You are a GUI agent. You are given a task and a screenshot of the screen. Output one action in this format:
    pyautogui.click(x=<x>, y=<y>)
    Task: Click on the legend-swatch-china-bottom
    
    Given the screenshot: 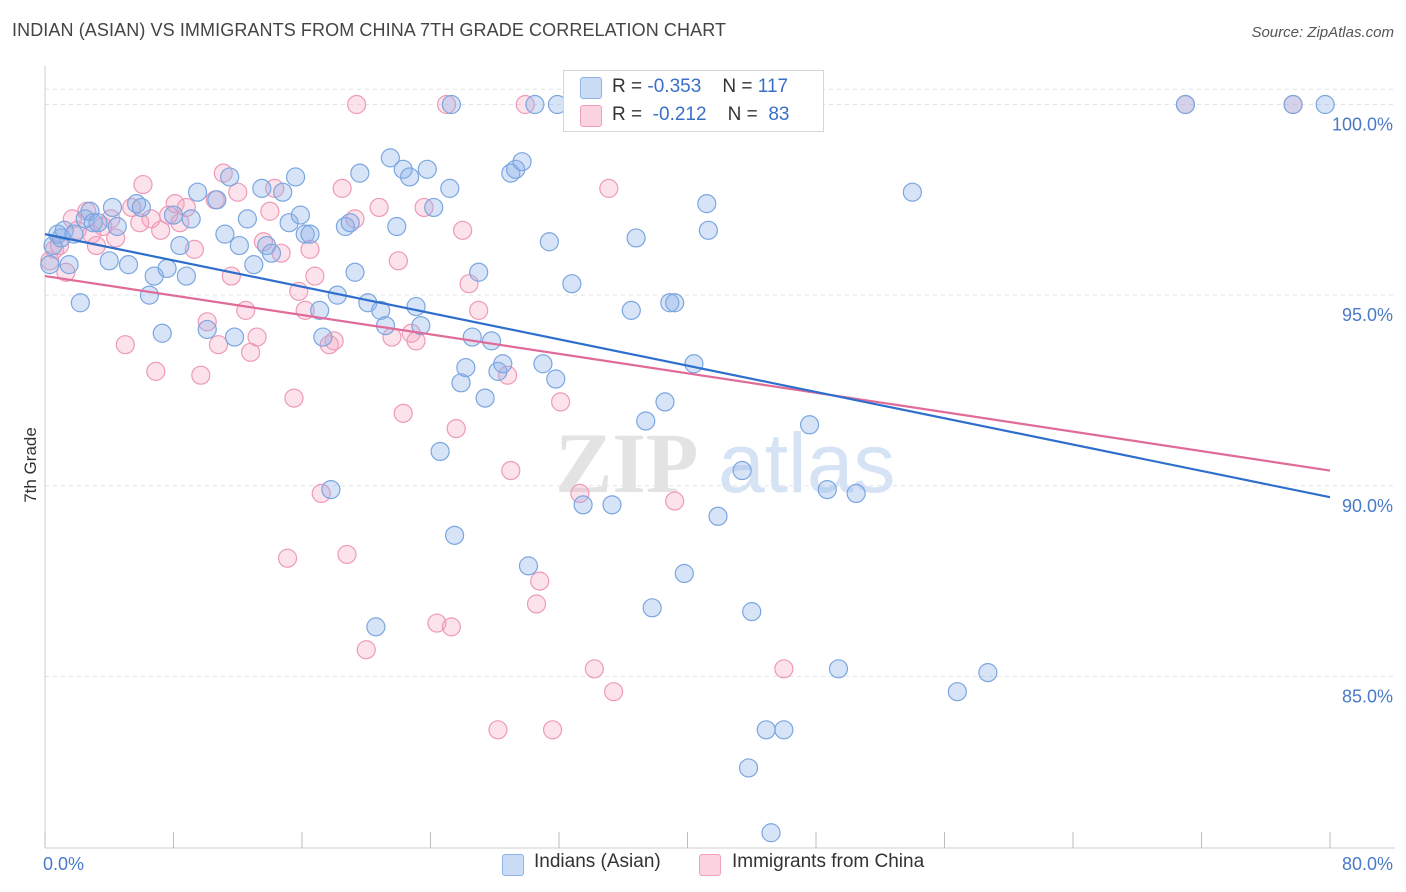 What is the action you would take?
    pyautogui.click(x=710, y=865)
    